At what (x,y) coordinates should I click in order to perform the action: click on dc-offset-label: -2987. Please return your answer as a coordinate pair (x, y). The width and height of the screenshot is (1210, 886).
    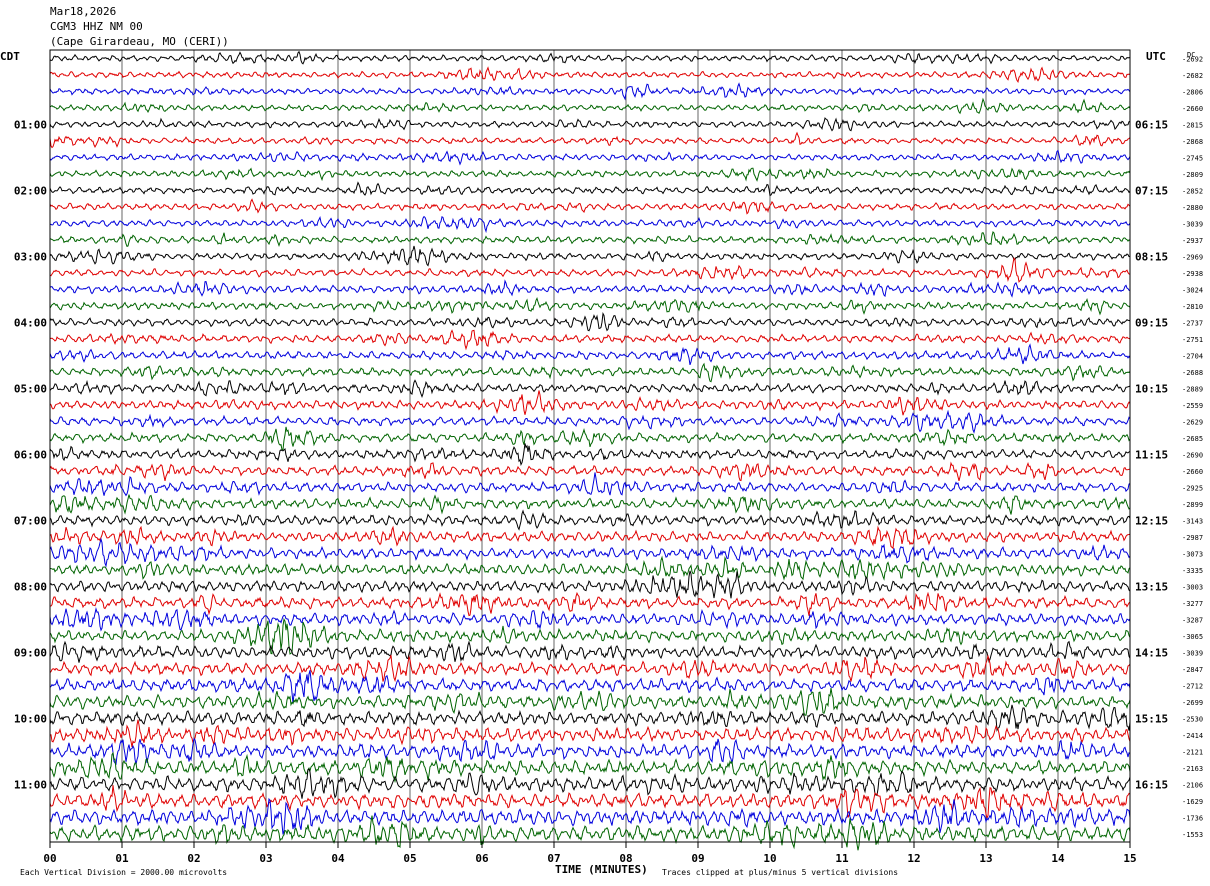
    Looking at the image, I should click on (1192, 538).